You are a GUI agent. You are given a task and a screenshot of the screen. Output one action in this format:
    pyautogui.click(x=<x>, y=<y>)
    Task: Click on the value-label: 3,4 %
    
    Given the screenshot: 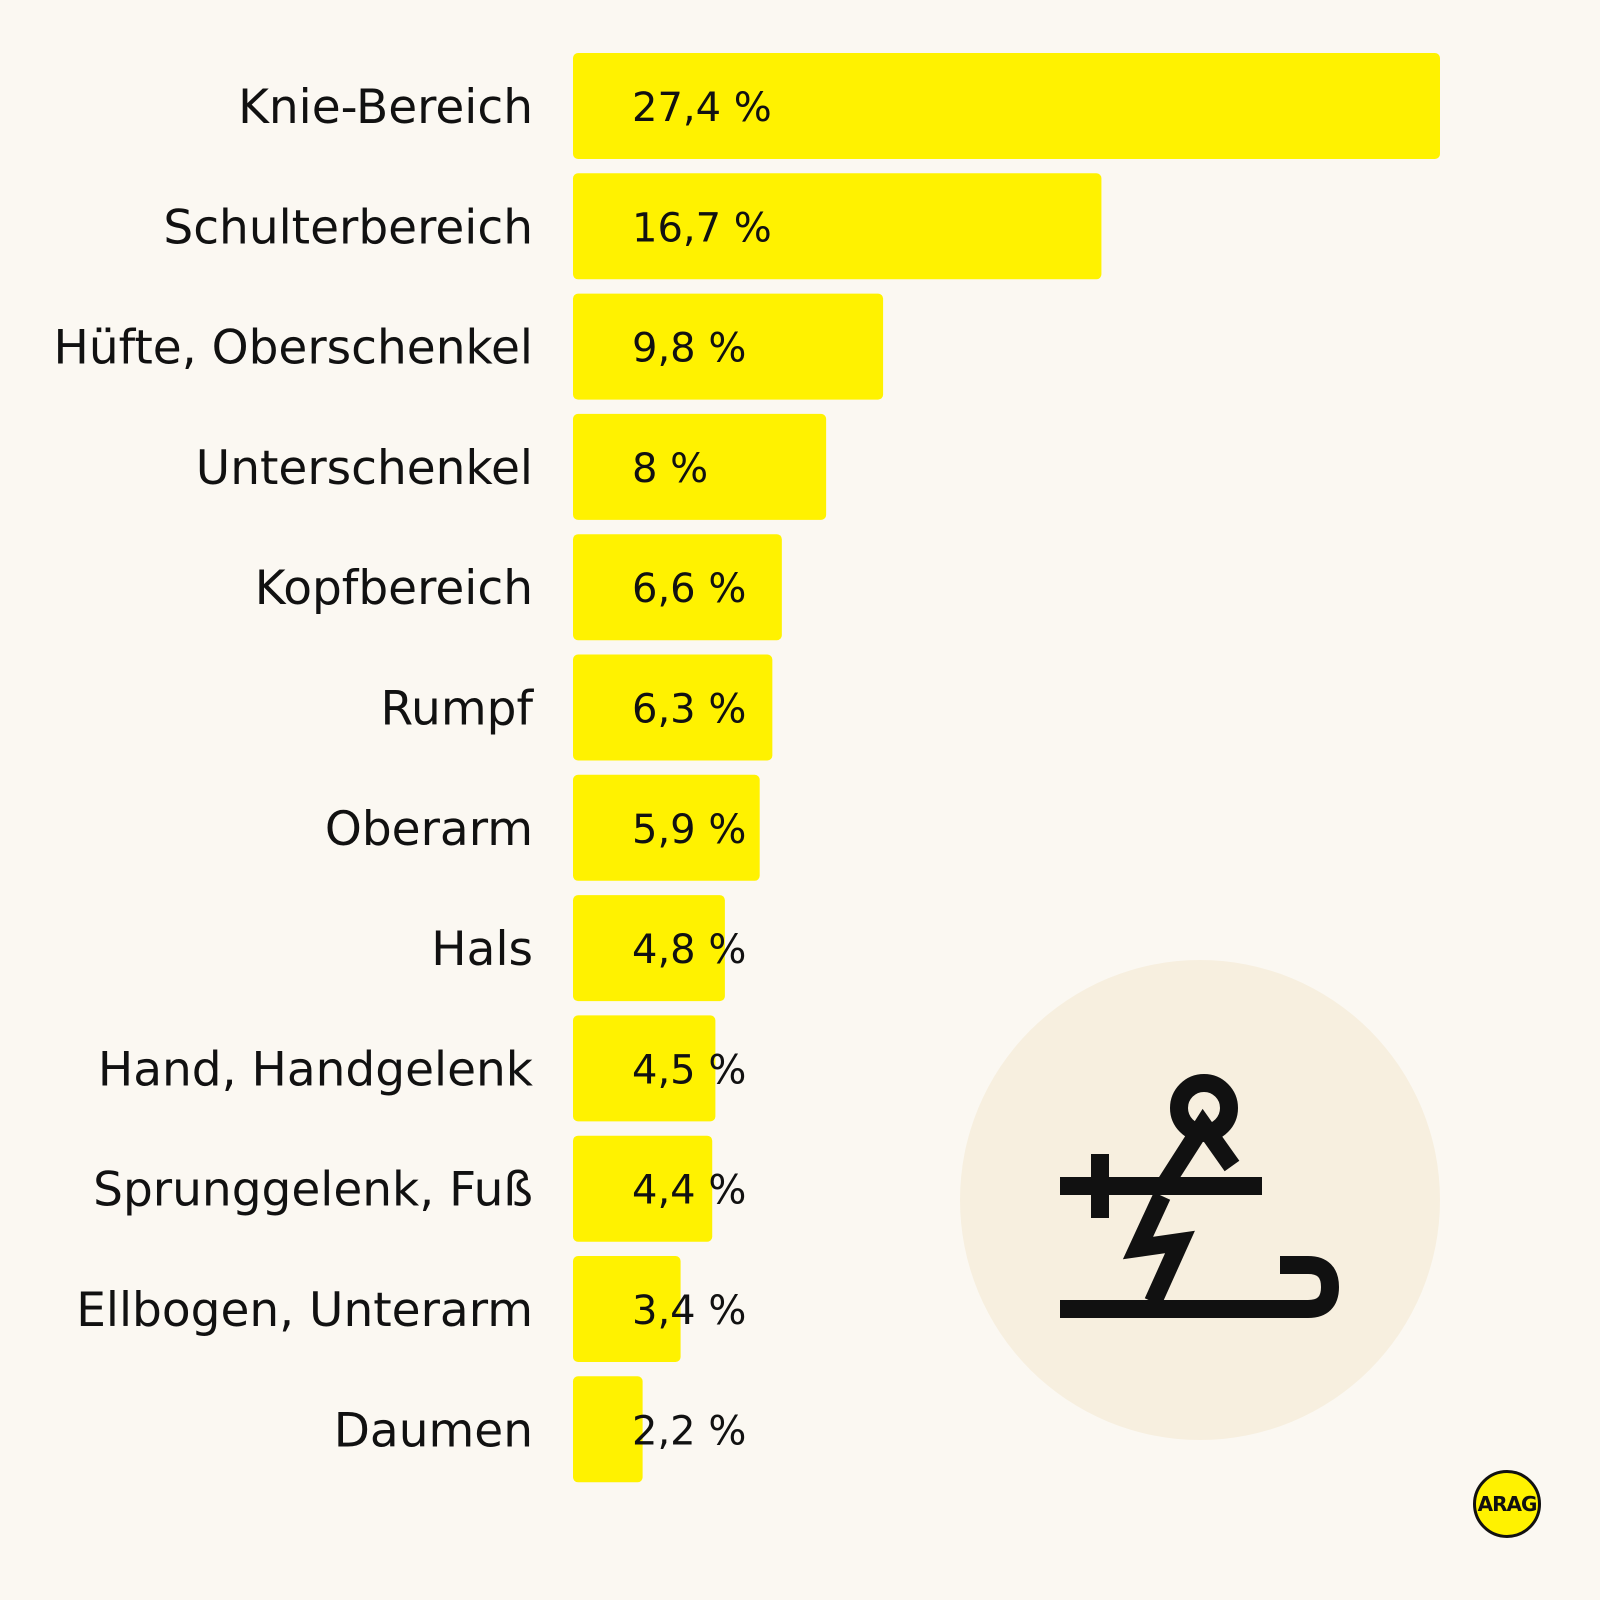 What is the action you would take?
    pyautogui.click(x=689, y=1311)
    